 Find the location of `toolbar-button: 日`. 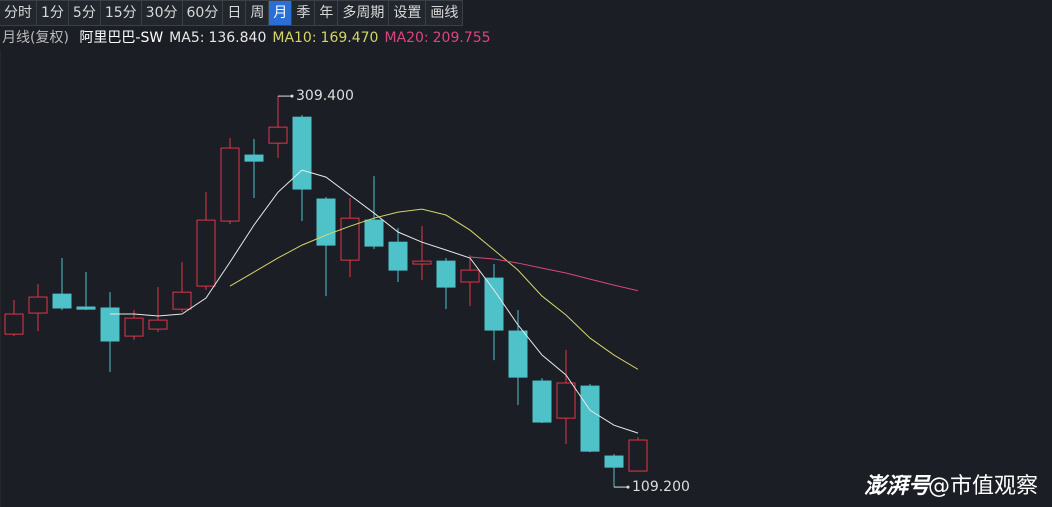

toolbar-button: 日 is located at coordinates (235, 13).